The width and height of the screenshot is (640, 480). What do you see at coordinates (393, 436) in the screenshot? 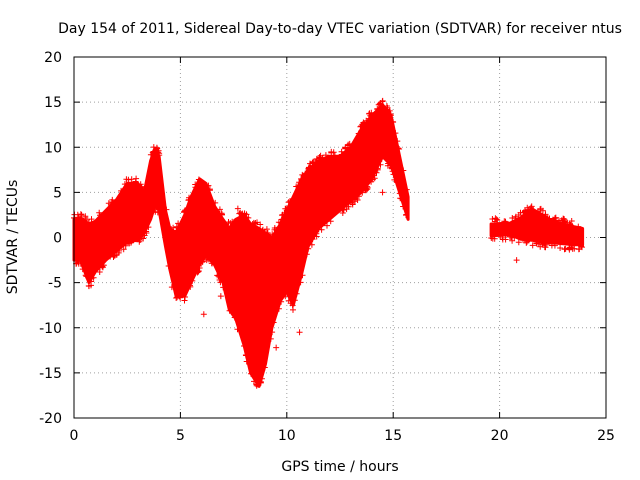
I see `x-tick-label: 15` at bounding box center [393, 436].